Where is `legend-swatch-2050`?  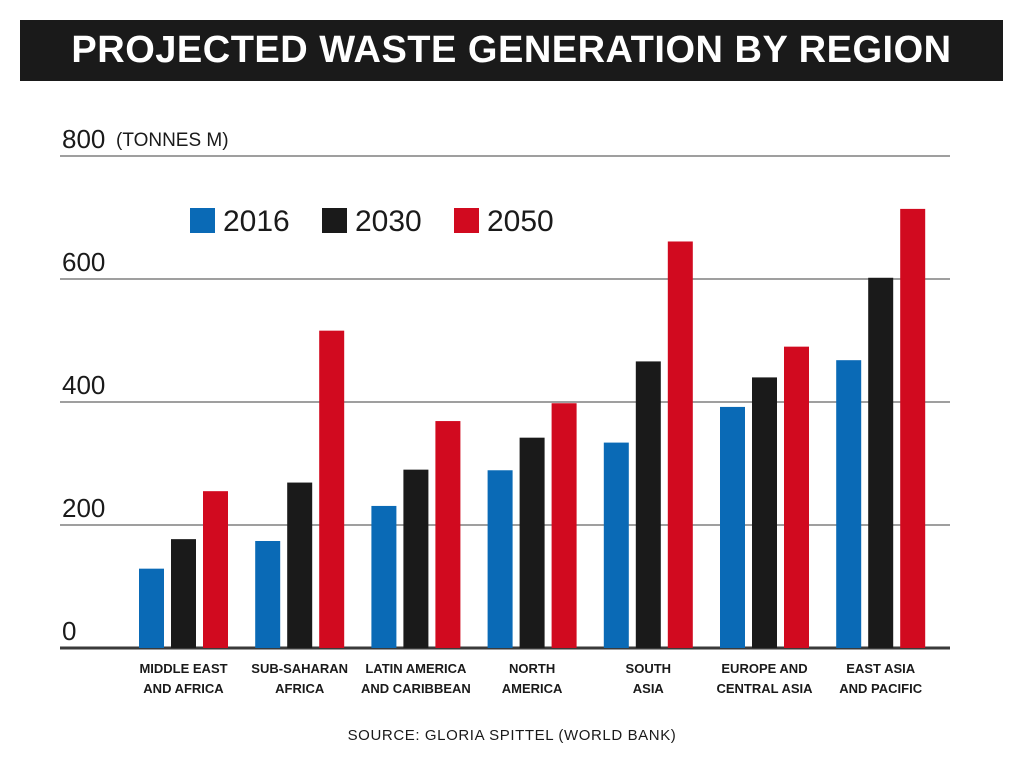
legend-swatch-2050 is located at coordinates (466, 220).